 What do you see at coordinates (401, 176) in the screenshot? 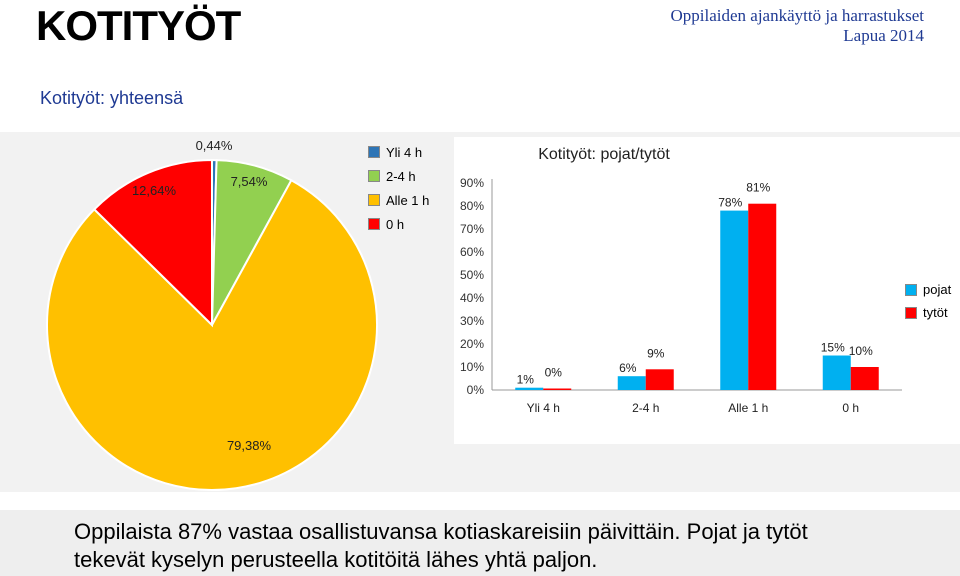
I see `legend-label: 2-4 h` at bounding box center [401, 176].